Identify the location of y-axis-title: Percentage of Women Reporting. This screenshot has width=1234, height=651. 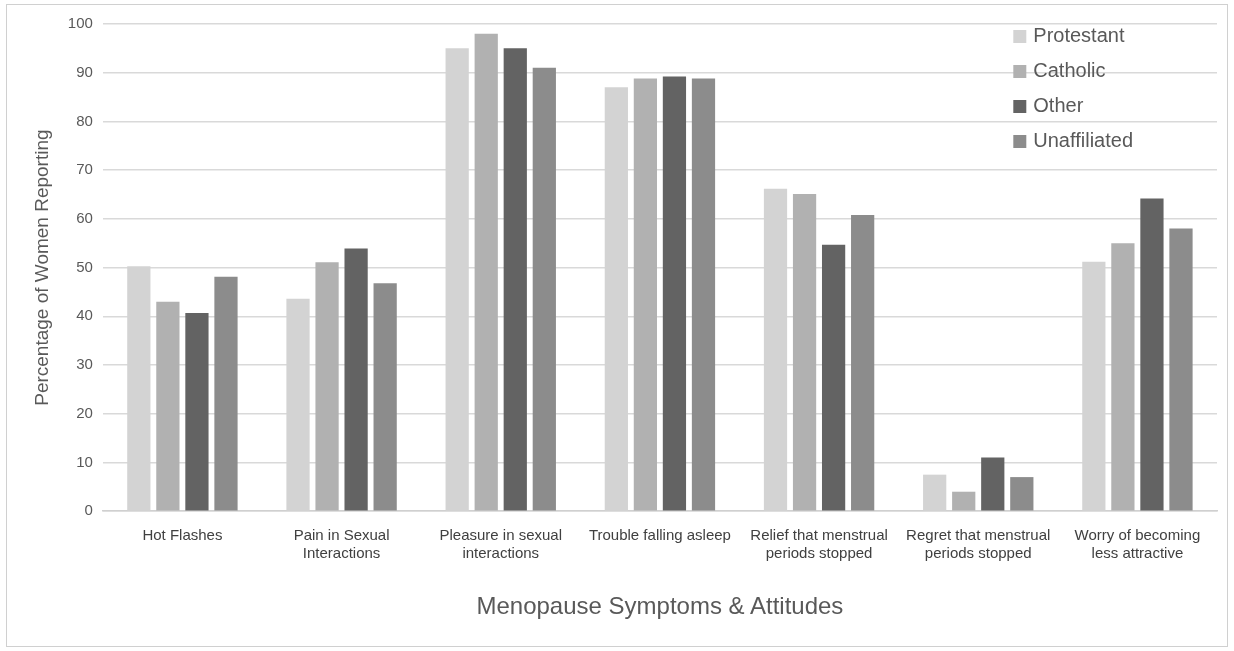
(41, 267).